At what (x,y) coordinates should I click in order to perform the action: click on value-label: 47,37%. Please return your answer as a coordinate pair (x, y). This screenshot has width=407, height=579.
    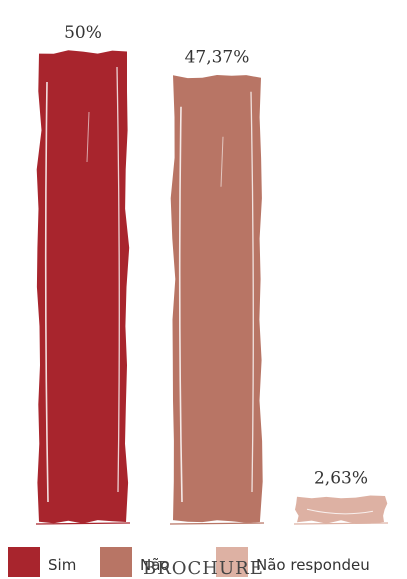
    Looking at the image, I should click on (217, 58).